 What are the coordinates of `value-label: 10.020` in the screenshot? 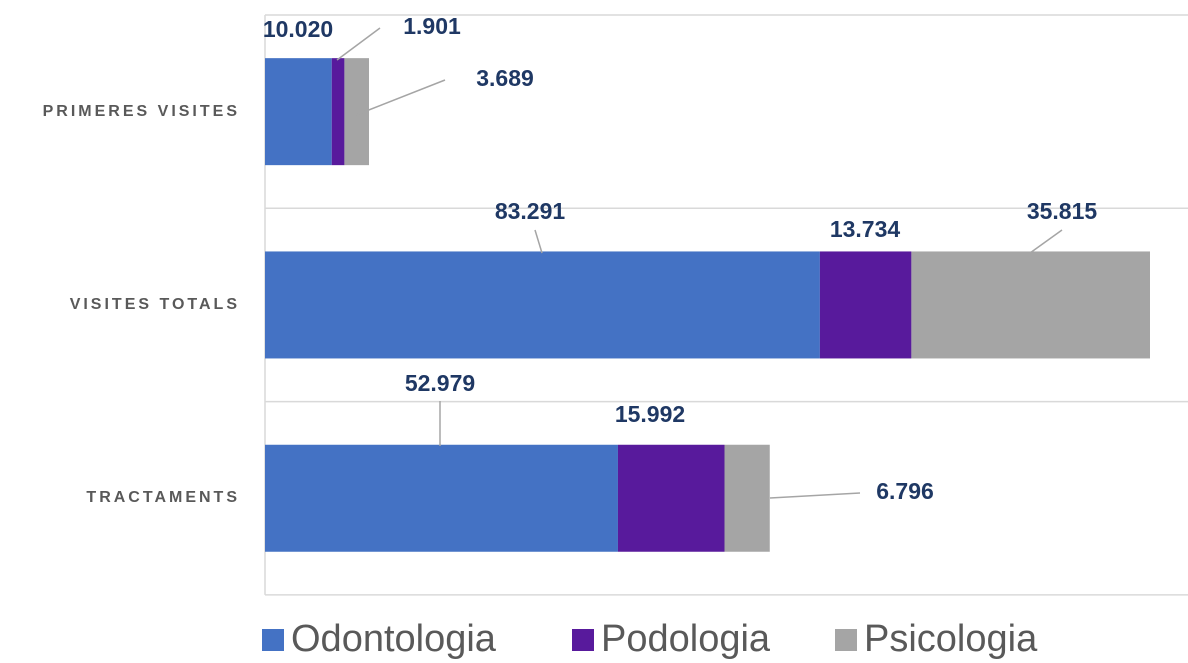 It's located at (298, 29).